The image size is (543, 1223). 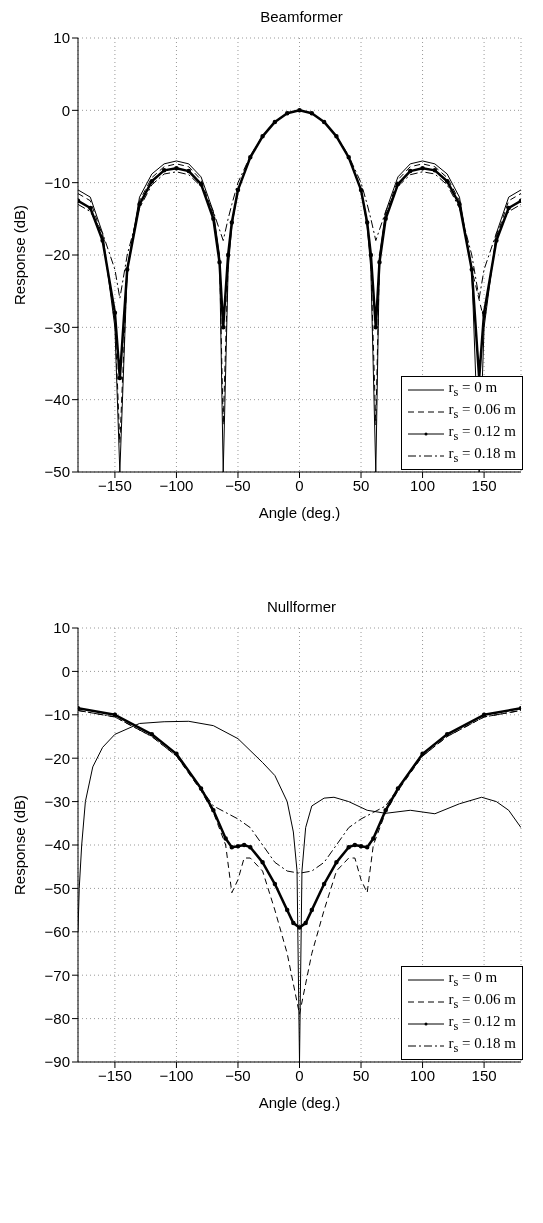 What do you see at coordinates (57, 1062) in the screenshot?
I see `y-tick-label: −90` at bounding box center [57, 1062].